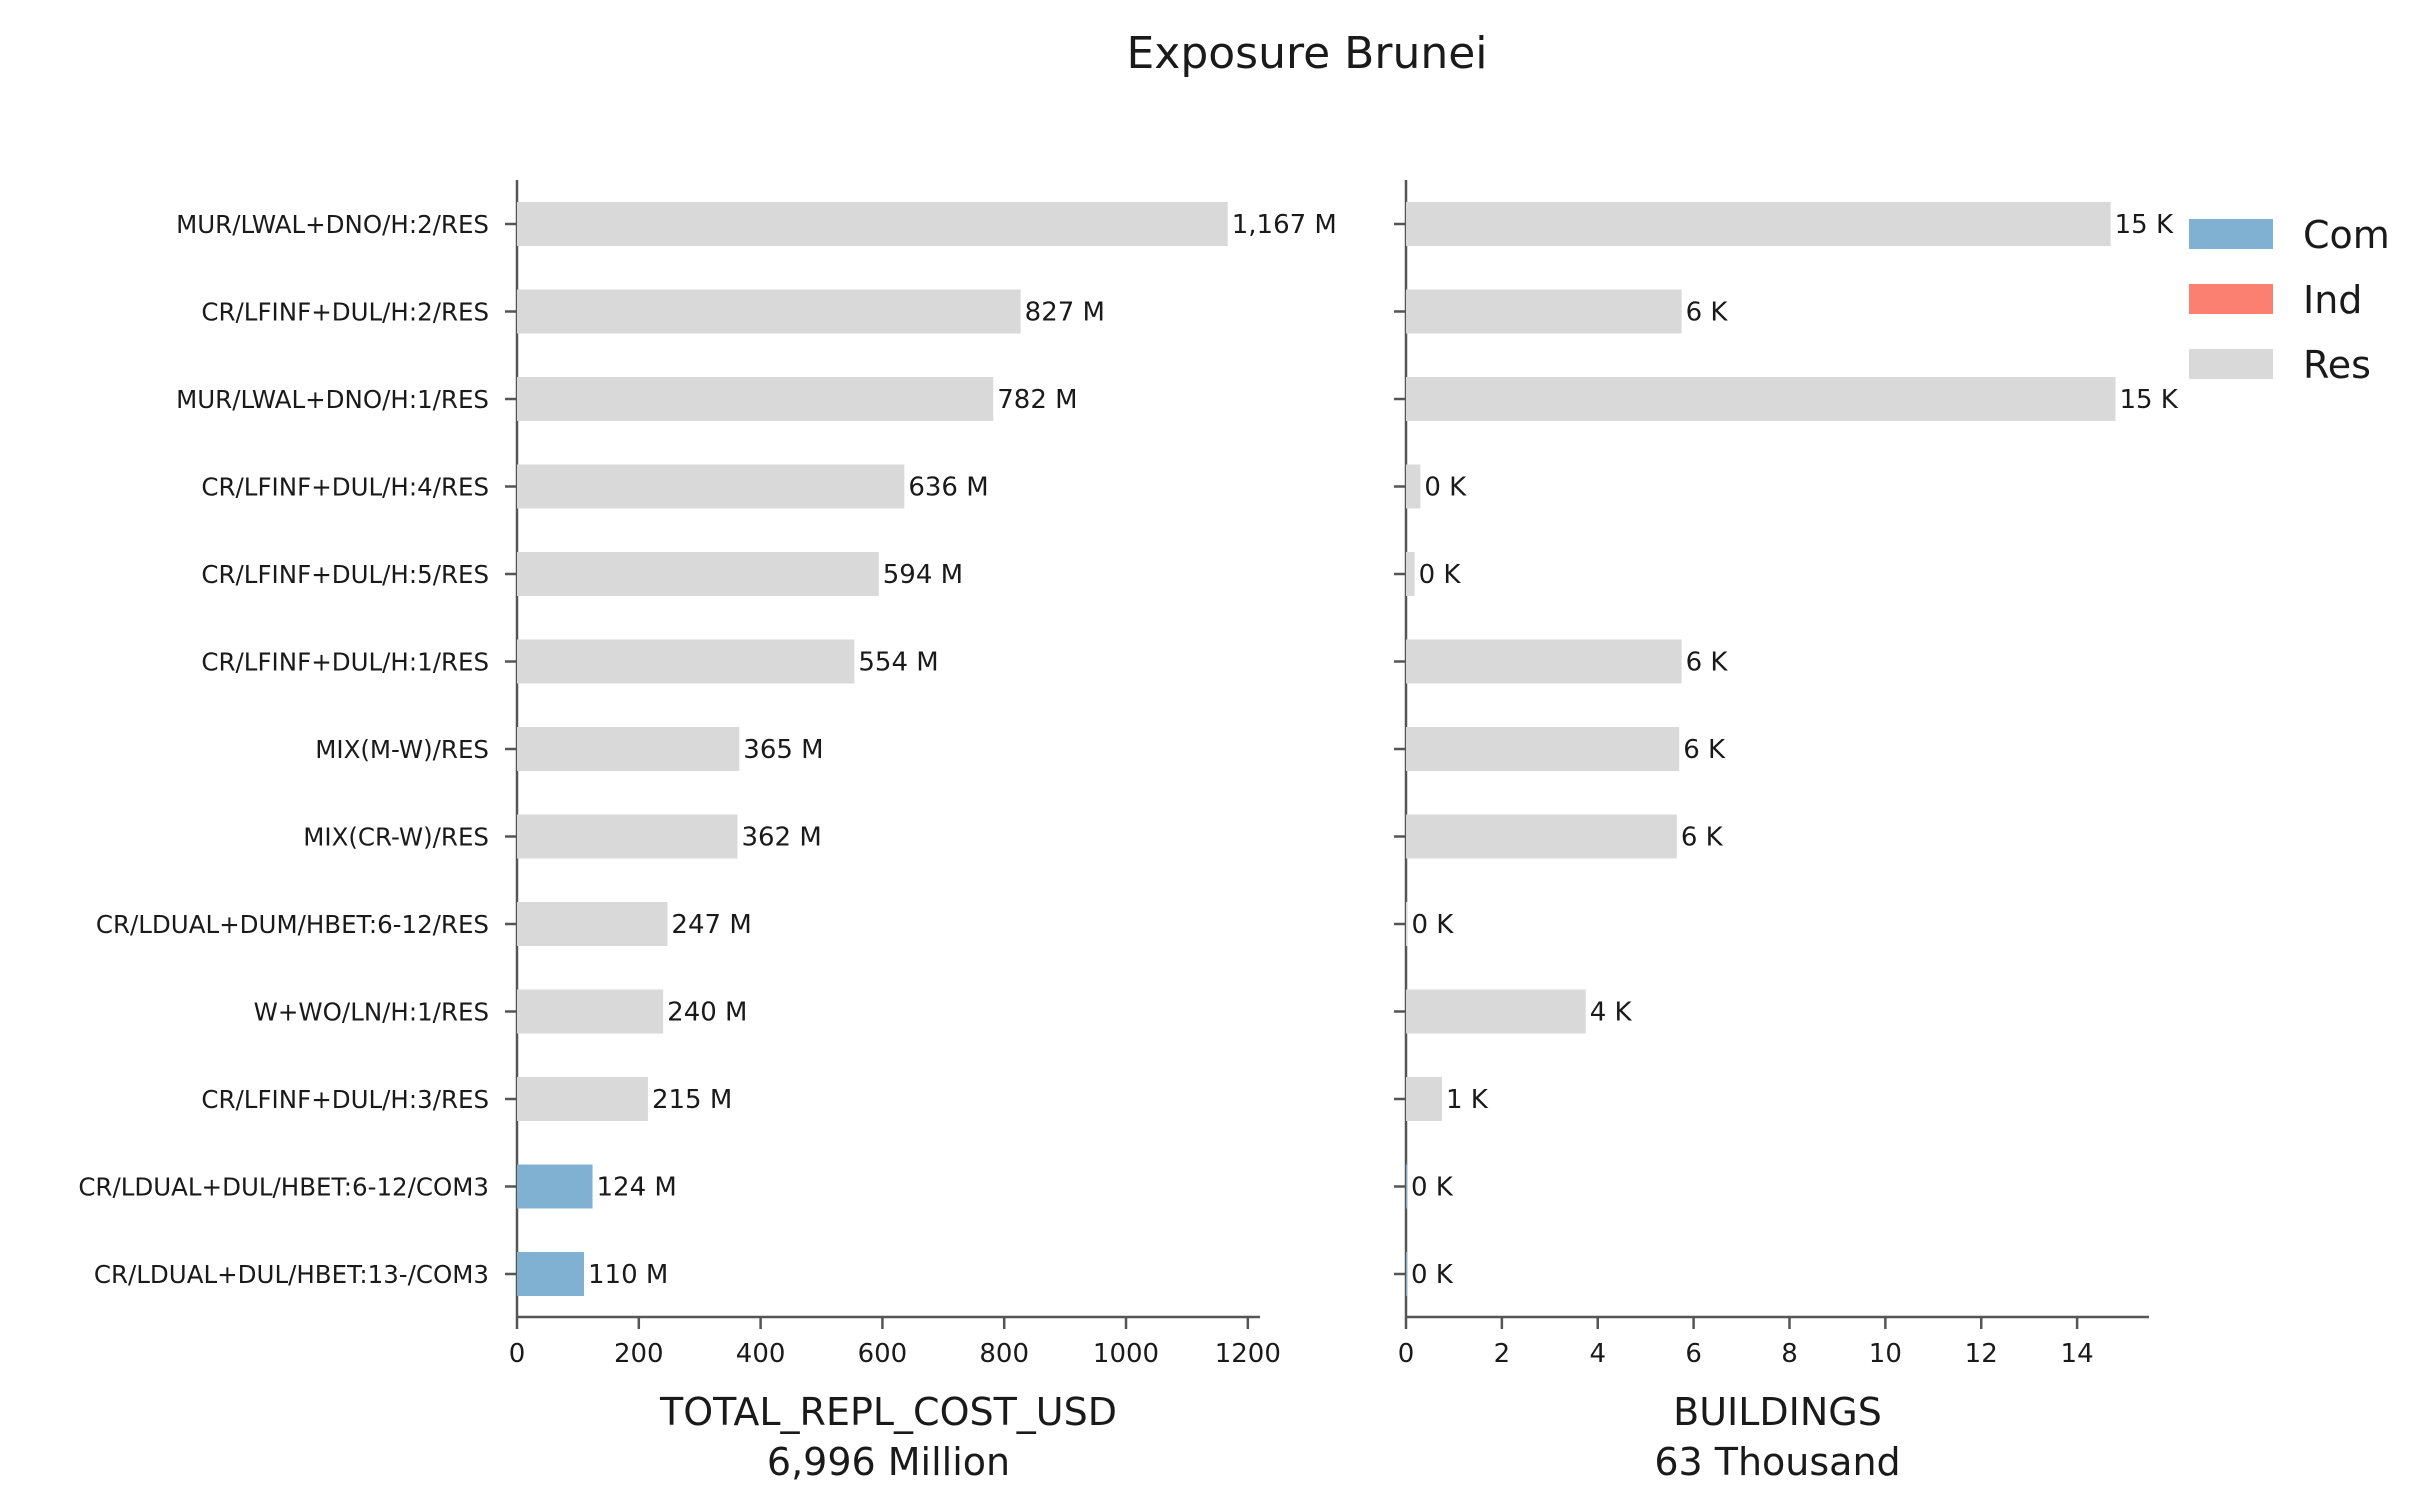  What do you see at coordinates (1004, 1354) in the screenshot?
I see `x-tick-label: 800` at bounding box center [1004, 1354].